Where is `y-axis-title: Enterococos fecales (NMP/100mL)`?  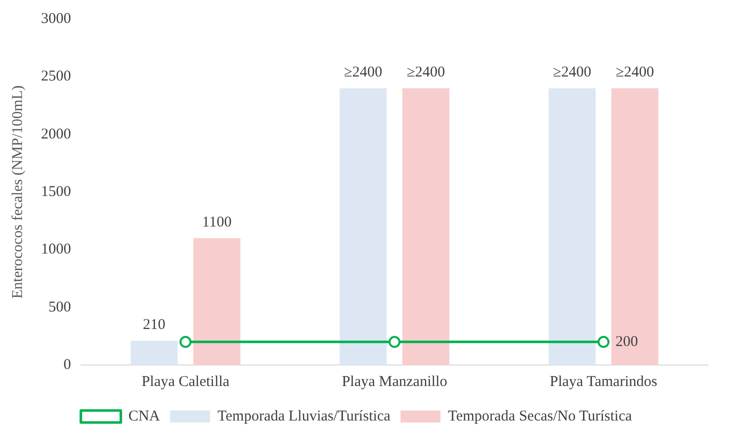 y-axis-title: Enterococos fecales (NMP/100mL) is located at coordinates (18, 192).